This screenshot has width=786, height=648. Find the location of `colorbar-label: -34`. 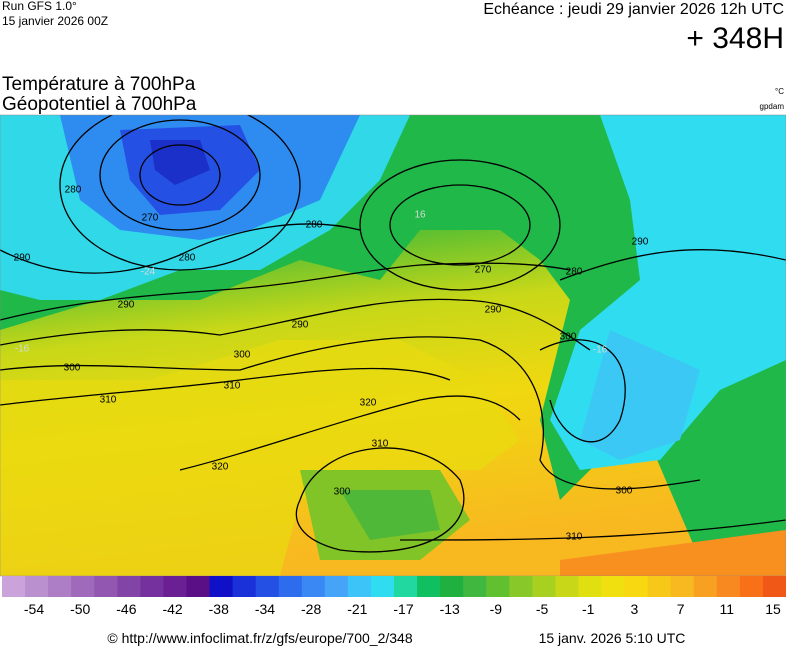

colorbar-label: -34 is located at coordinates (265, 609).